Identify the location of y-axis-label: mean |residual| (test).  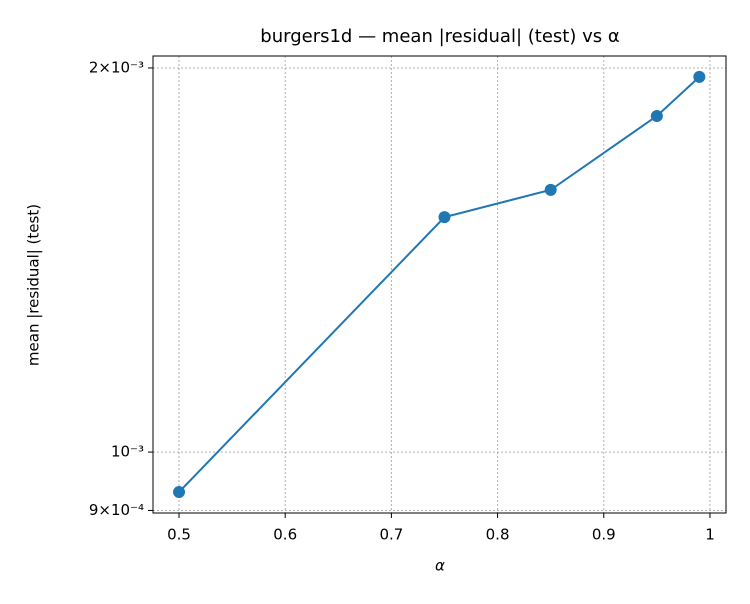
(34, 285).